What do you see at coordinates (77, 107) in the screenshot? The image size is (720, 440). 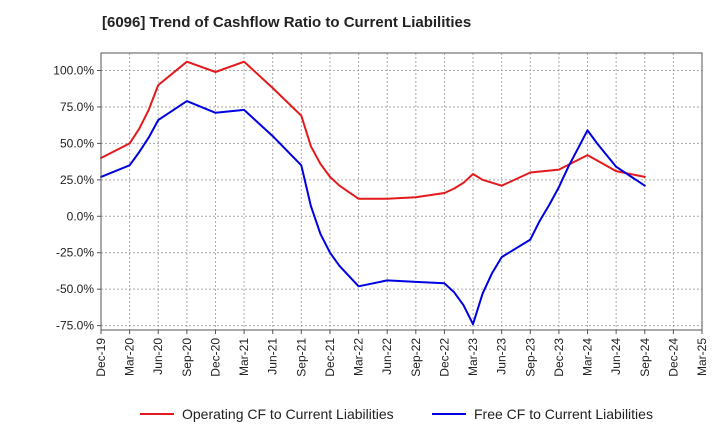 I see `y-tick-label: 75.0%` at bounding box center [77, 107].